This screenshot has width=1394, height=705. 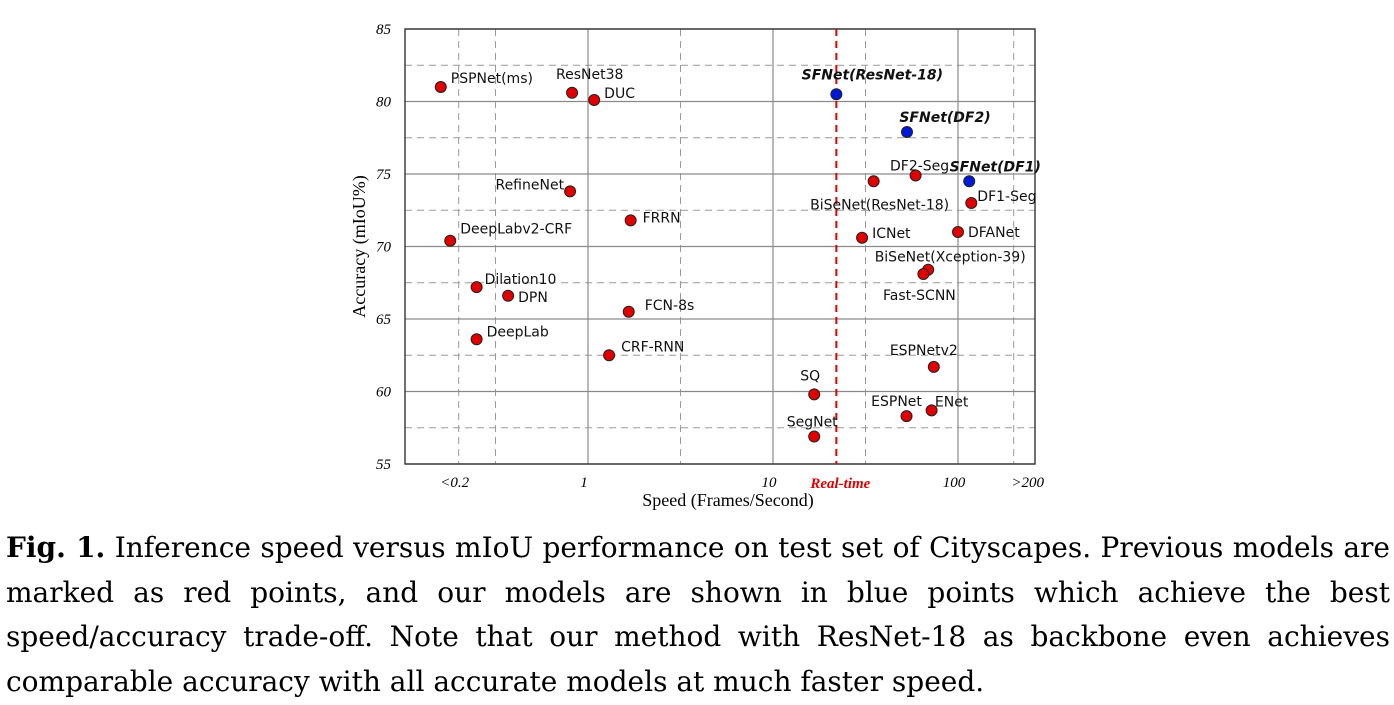 I want to click on point-label-crf-rnn: CRF-RNN, so click(x=652, y=347).